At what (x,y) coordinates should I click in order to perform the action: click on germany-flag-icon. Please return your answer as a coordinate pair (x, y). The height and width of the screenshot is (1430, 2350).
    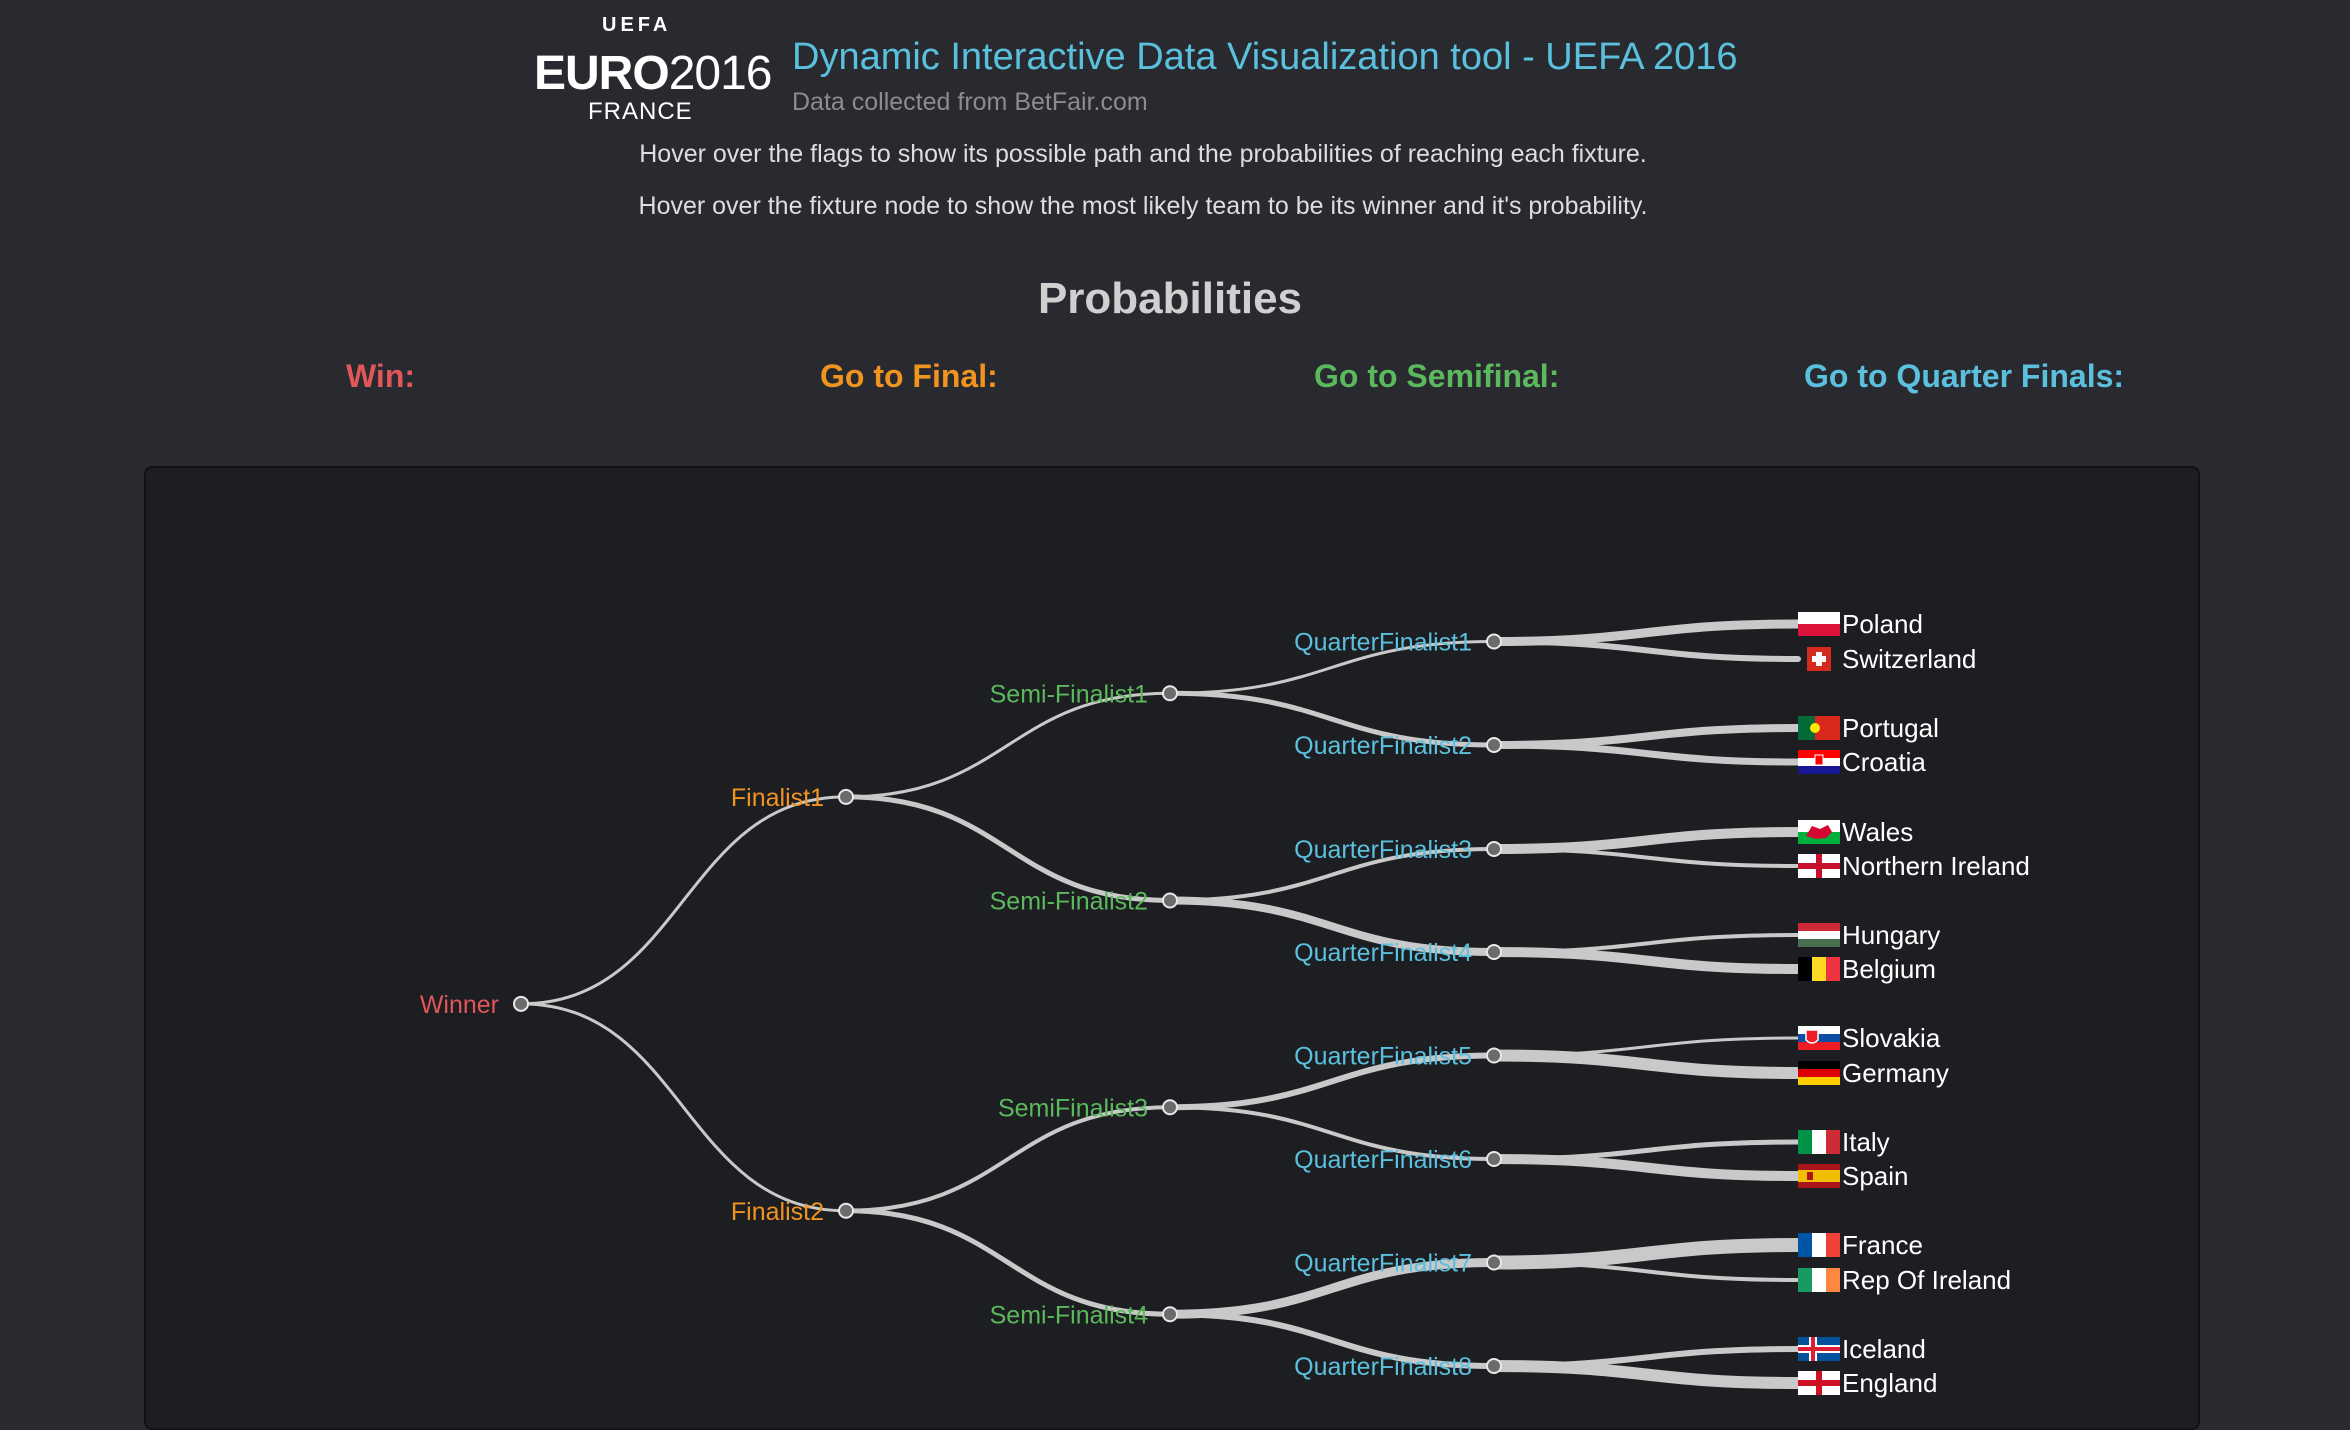
    Looking at the image, I should click on (1819, 1073).